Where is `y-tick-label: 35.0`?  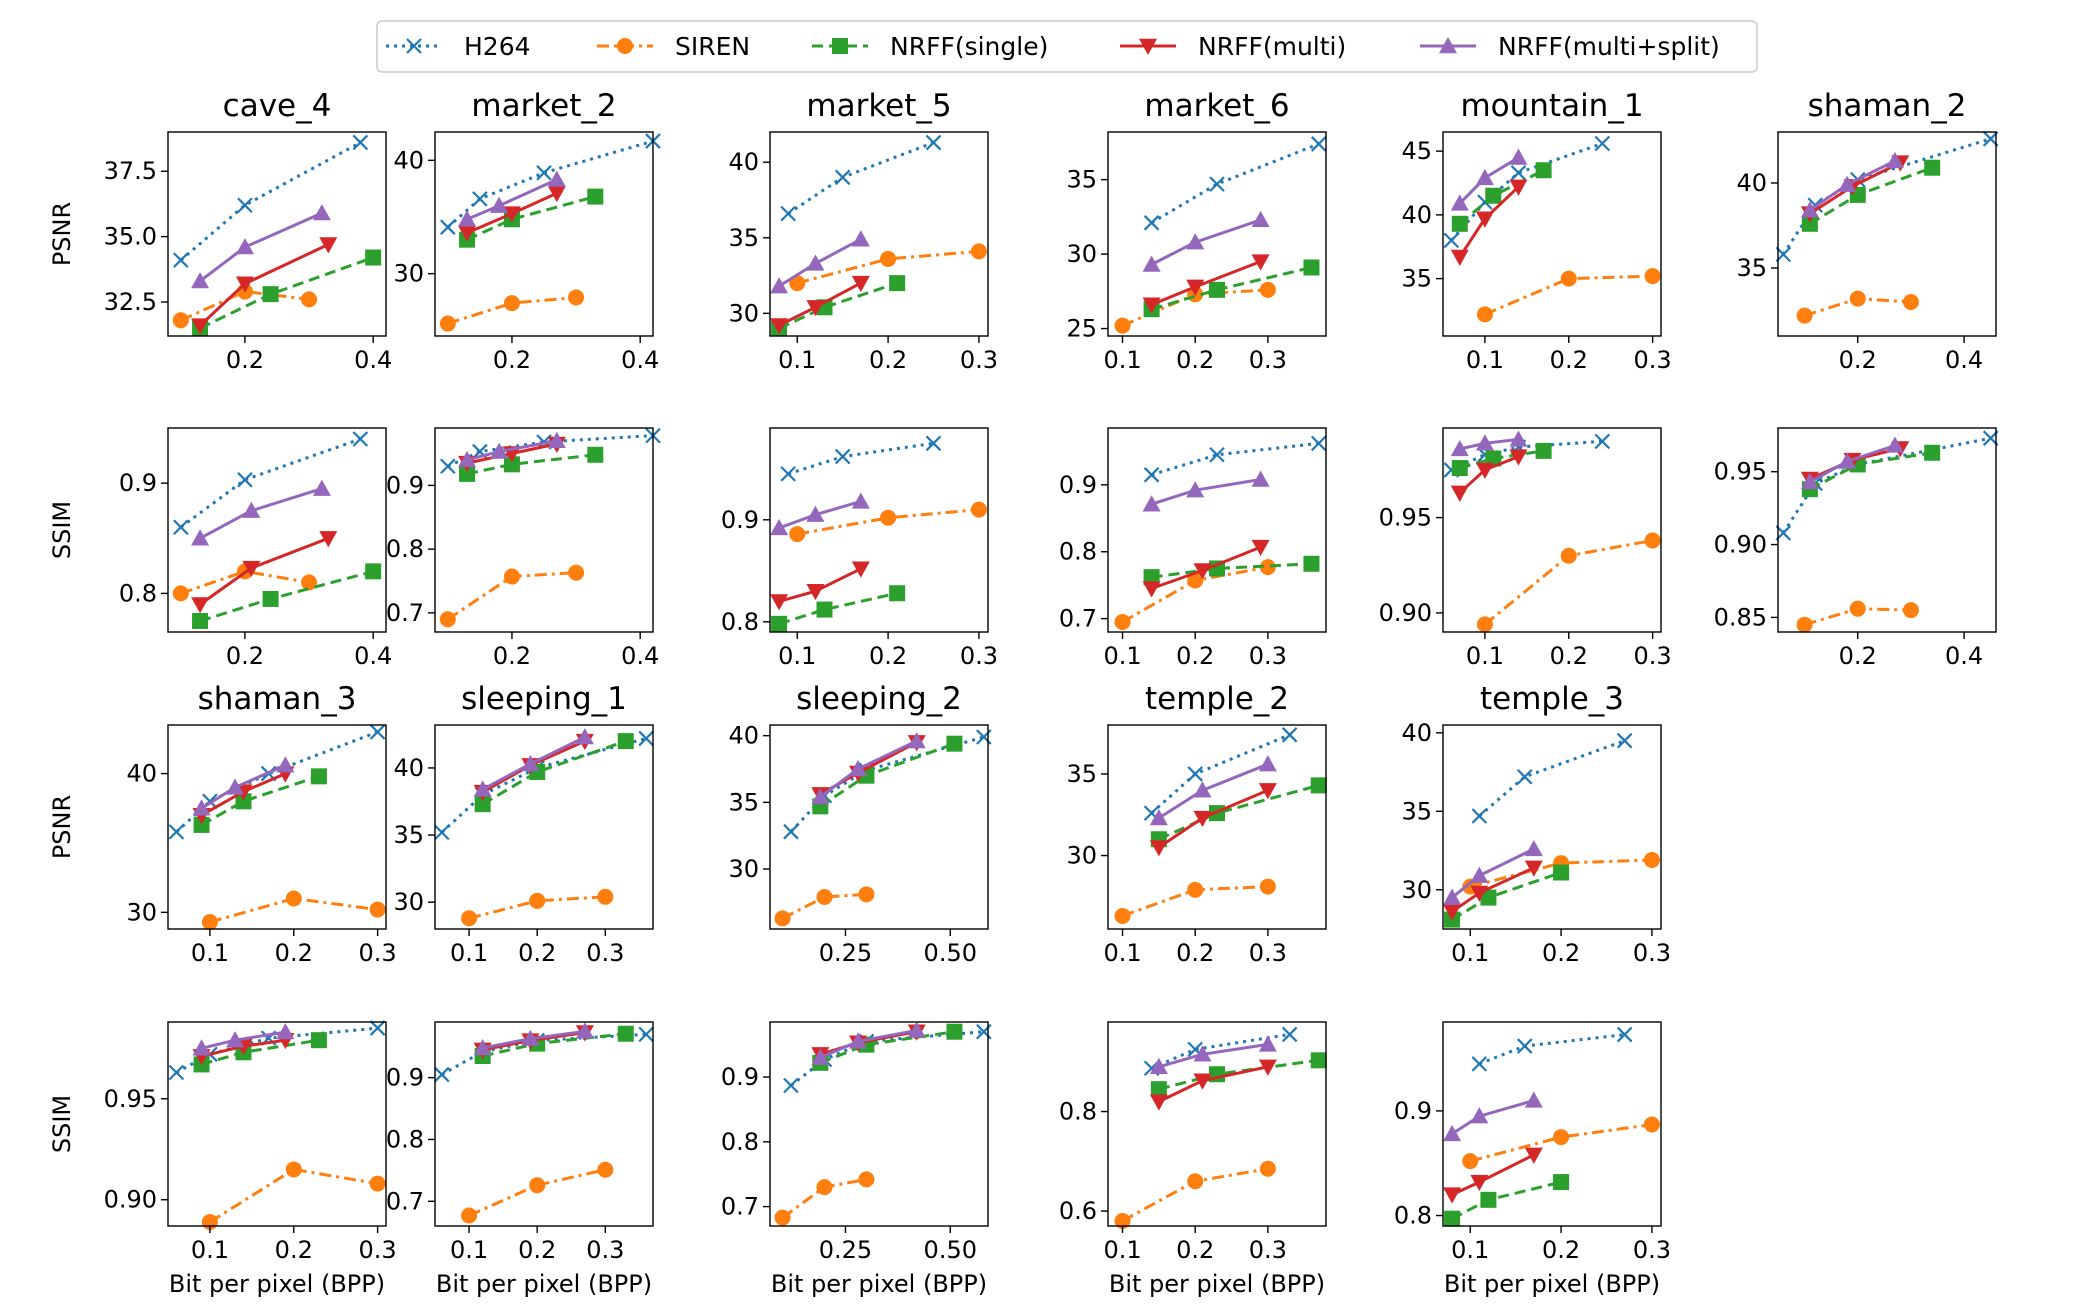
y-tick-label: 35.0 is located at coordinates (130, 237).